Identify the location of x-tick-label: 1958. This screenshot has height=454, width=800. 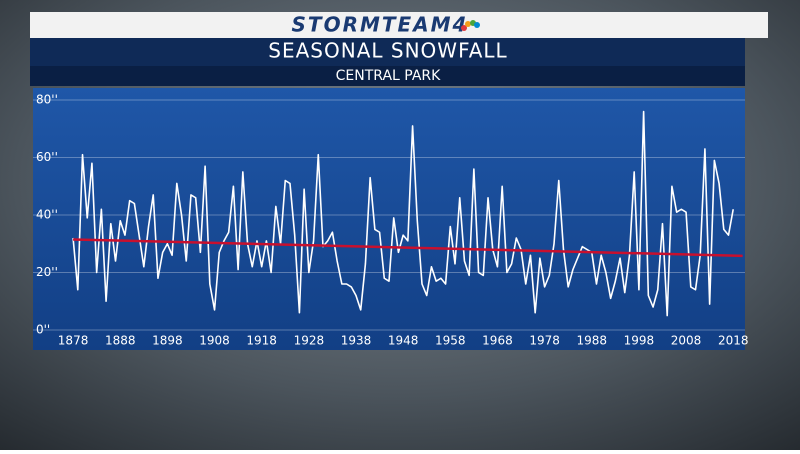
(450, 341).